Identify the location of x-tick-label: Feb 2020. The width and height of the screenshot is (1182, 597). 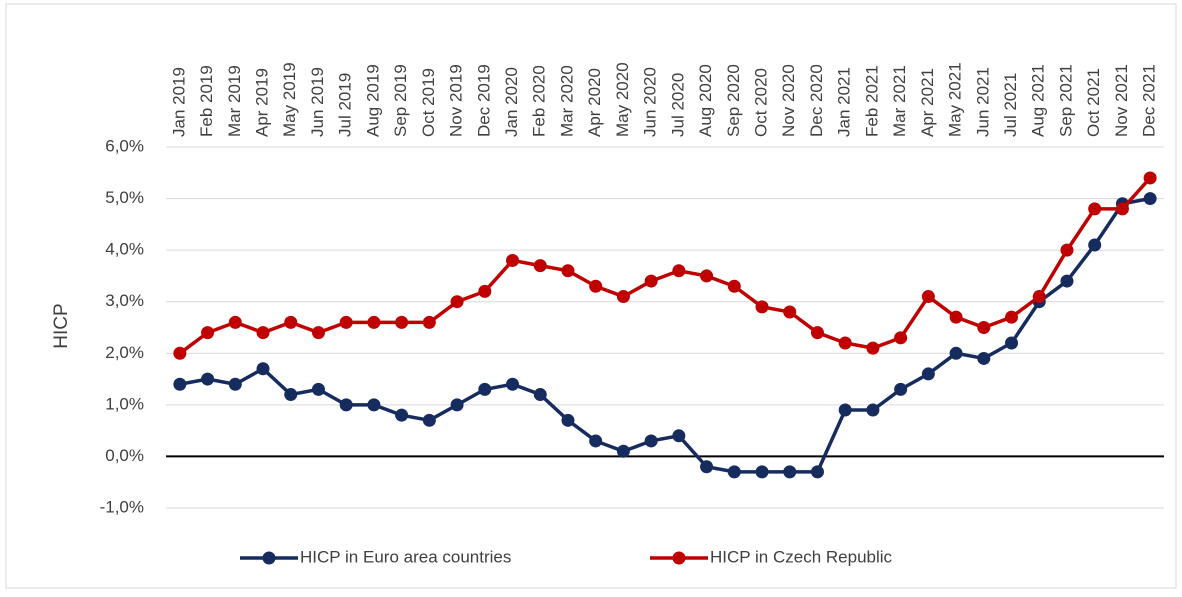
(539, 101).